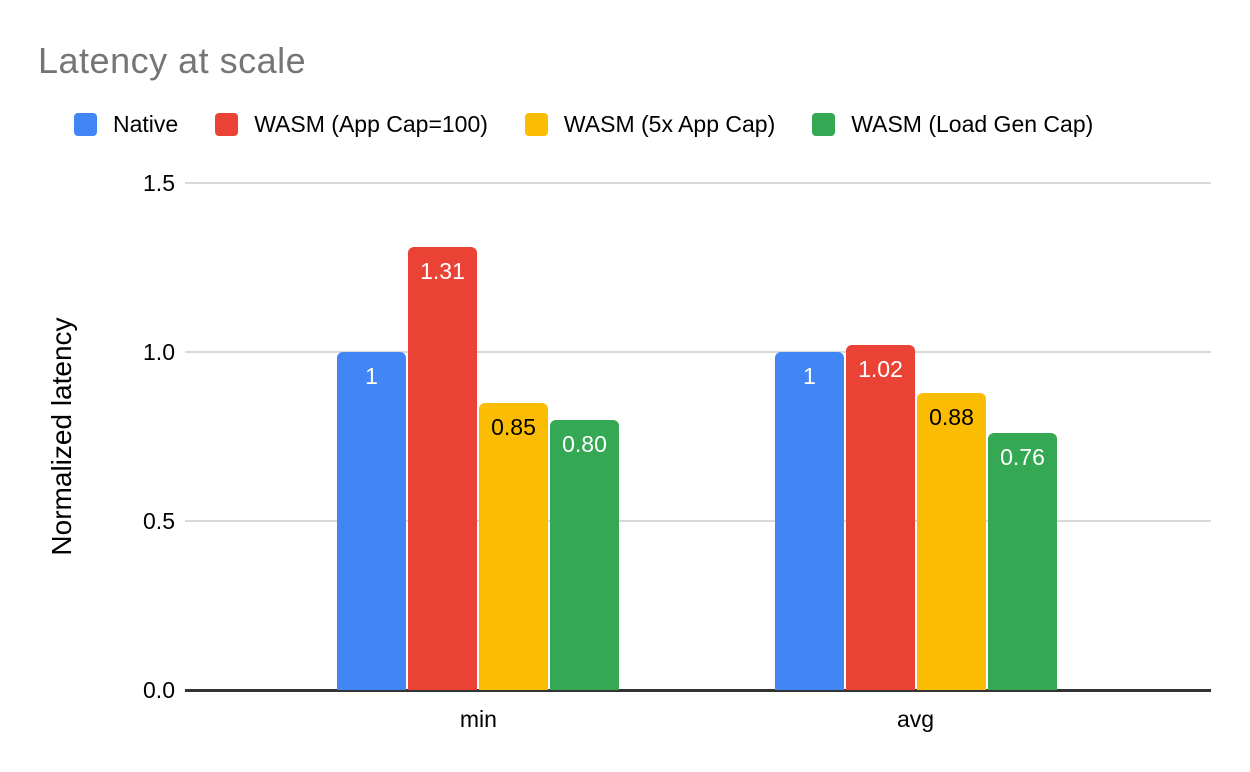 The width and height of the screenshot is (1250, 772). I want to click on legend-item-wasm-5x-app-cap: WASM (5x App Cap), so click(650, 124).